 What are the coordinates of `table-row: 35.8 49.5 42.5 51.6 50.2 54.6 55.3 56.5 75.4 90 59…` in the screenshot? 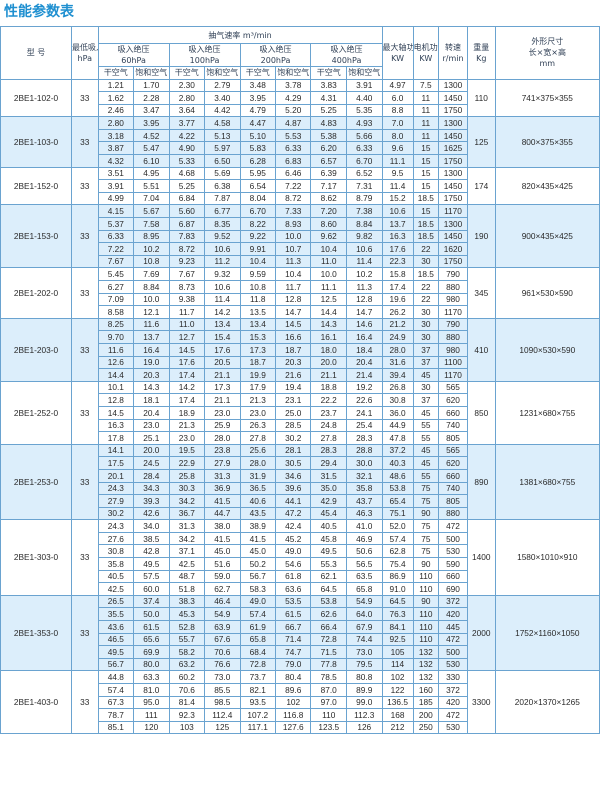 It's located at (300, 564).